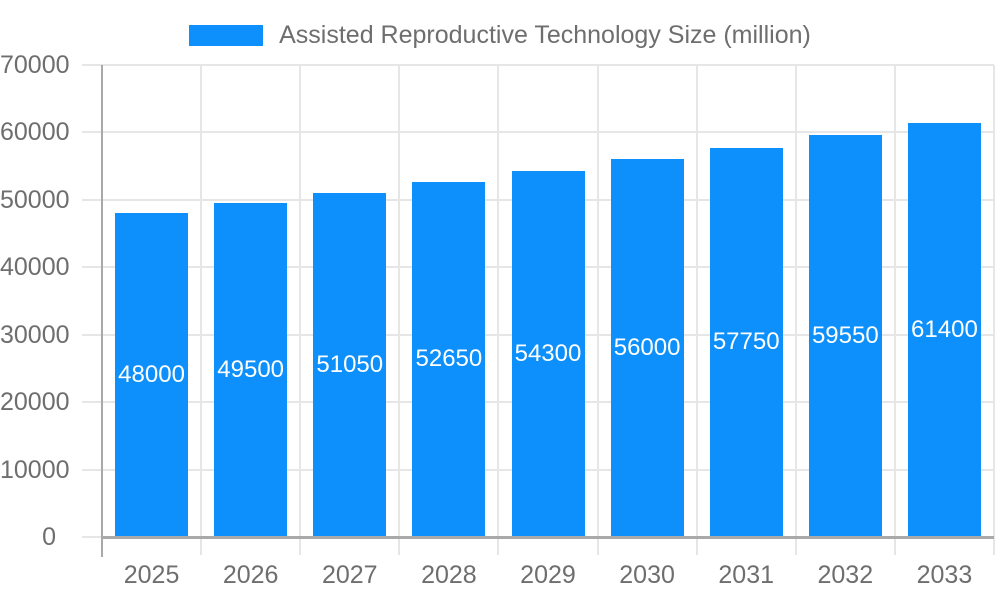 Image resolution: width=1000 pixels, height=600 pixels. I want to click on bar-value-label: 48000, so click(151, 375).